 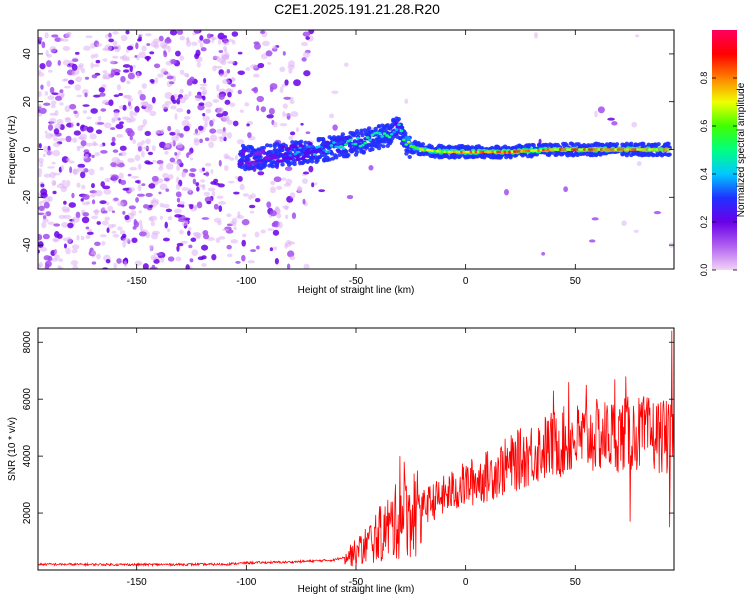 What do you see at coordinates (348, 53) in the screenshot?
I see `y-tick: 40` at bounding box center [348, 53].